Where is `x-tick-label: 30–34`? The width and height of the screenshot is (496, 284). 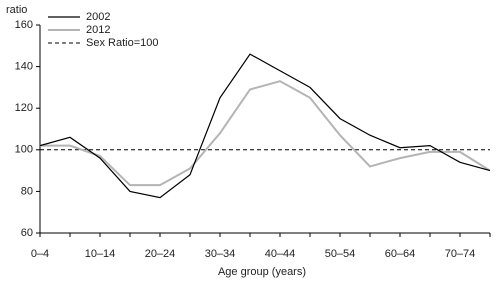
x-tick-label: 30–34 is located at coordinates (220, 254).